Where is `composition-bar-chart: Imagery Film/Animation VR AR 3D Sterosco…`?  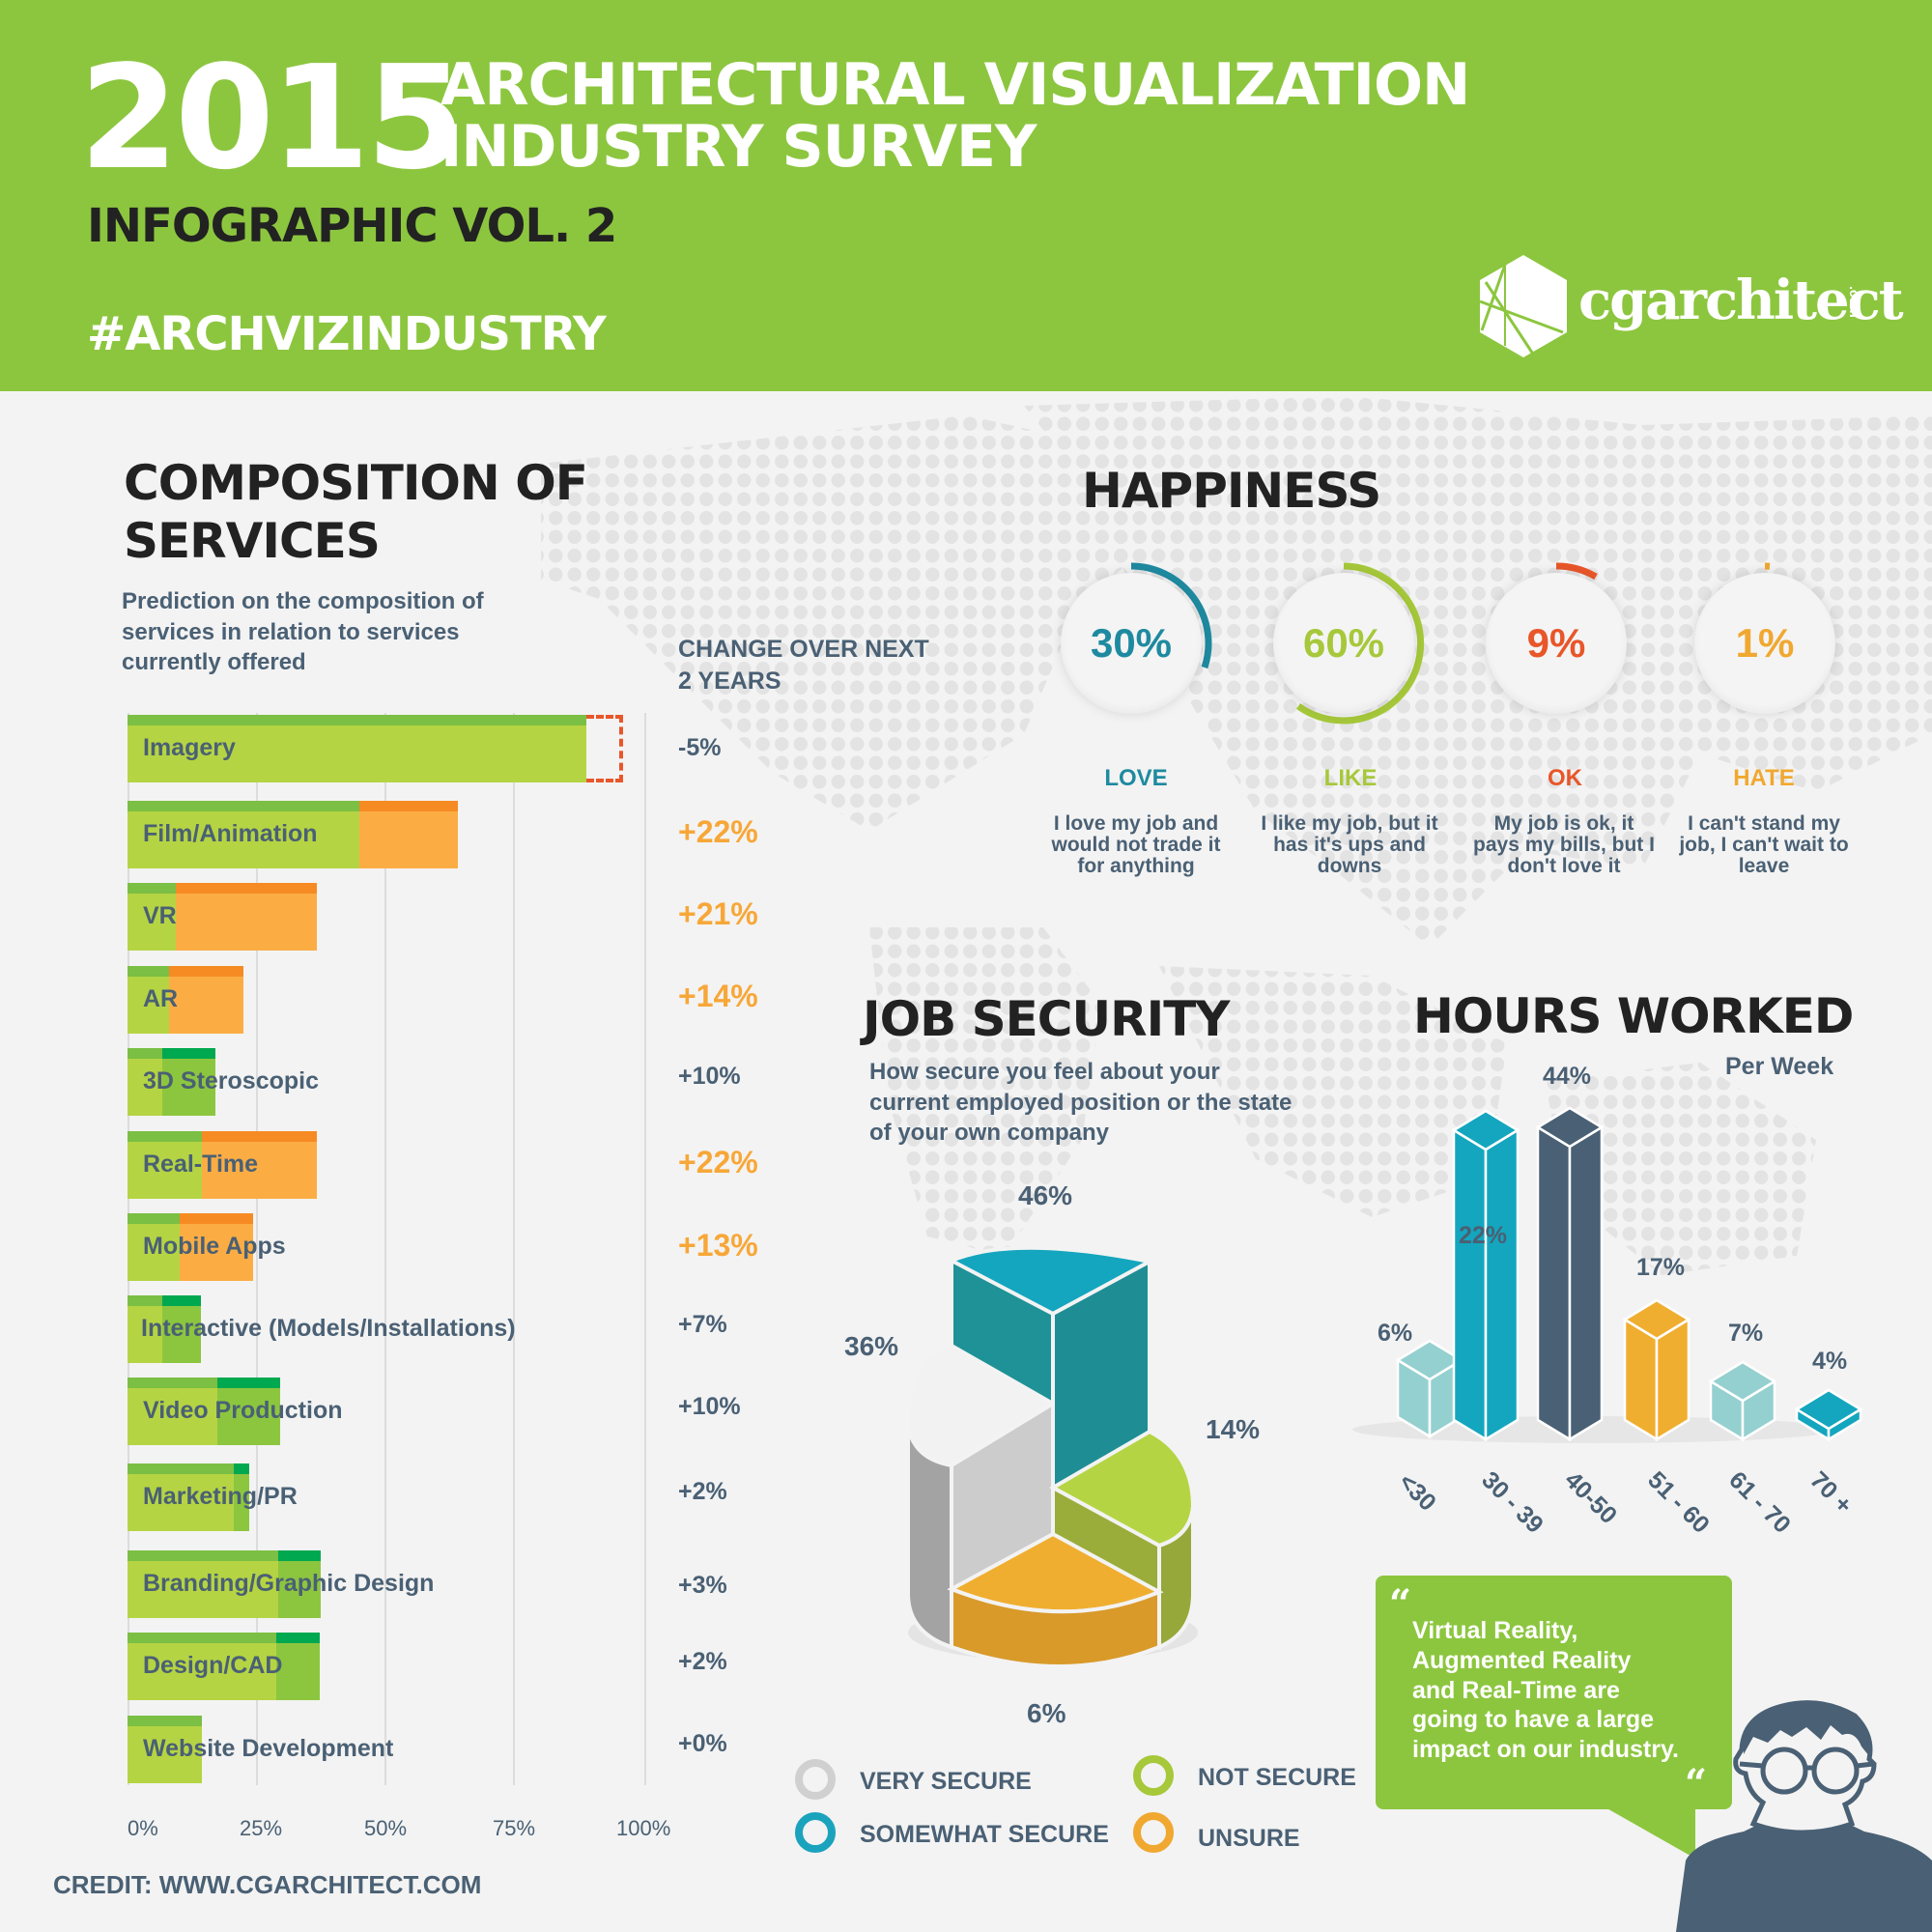
composition-bar-chart: Imagery Film/Animation VR AR 3D Sterosco… is located at coordinates (387, 1249).